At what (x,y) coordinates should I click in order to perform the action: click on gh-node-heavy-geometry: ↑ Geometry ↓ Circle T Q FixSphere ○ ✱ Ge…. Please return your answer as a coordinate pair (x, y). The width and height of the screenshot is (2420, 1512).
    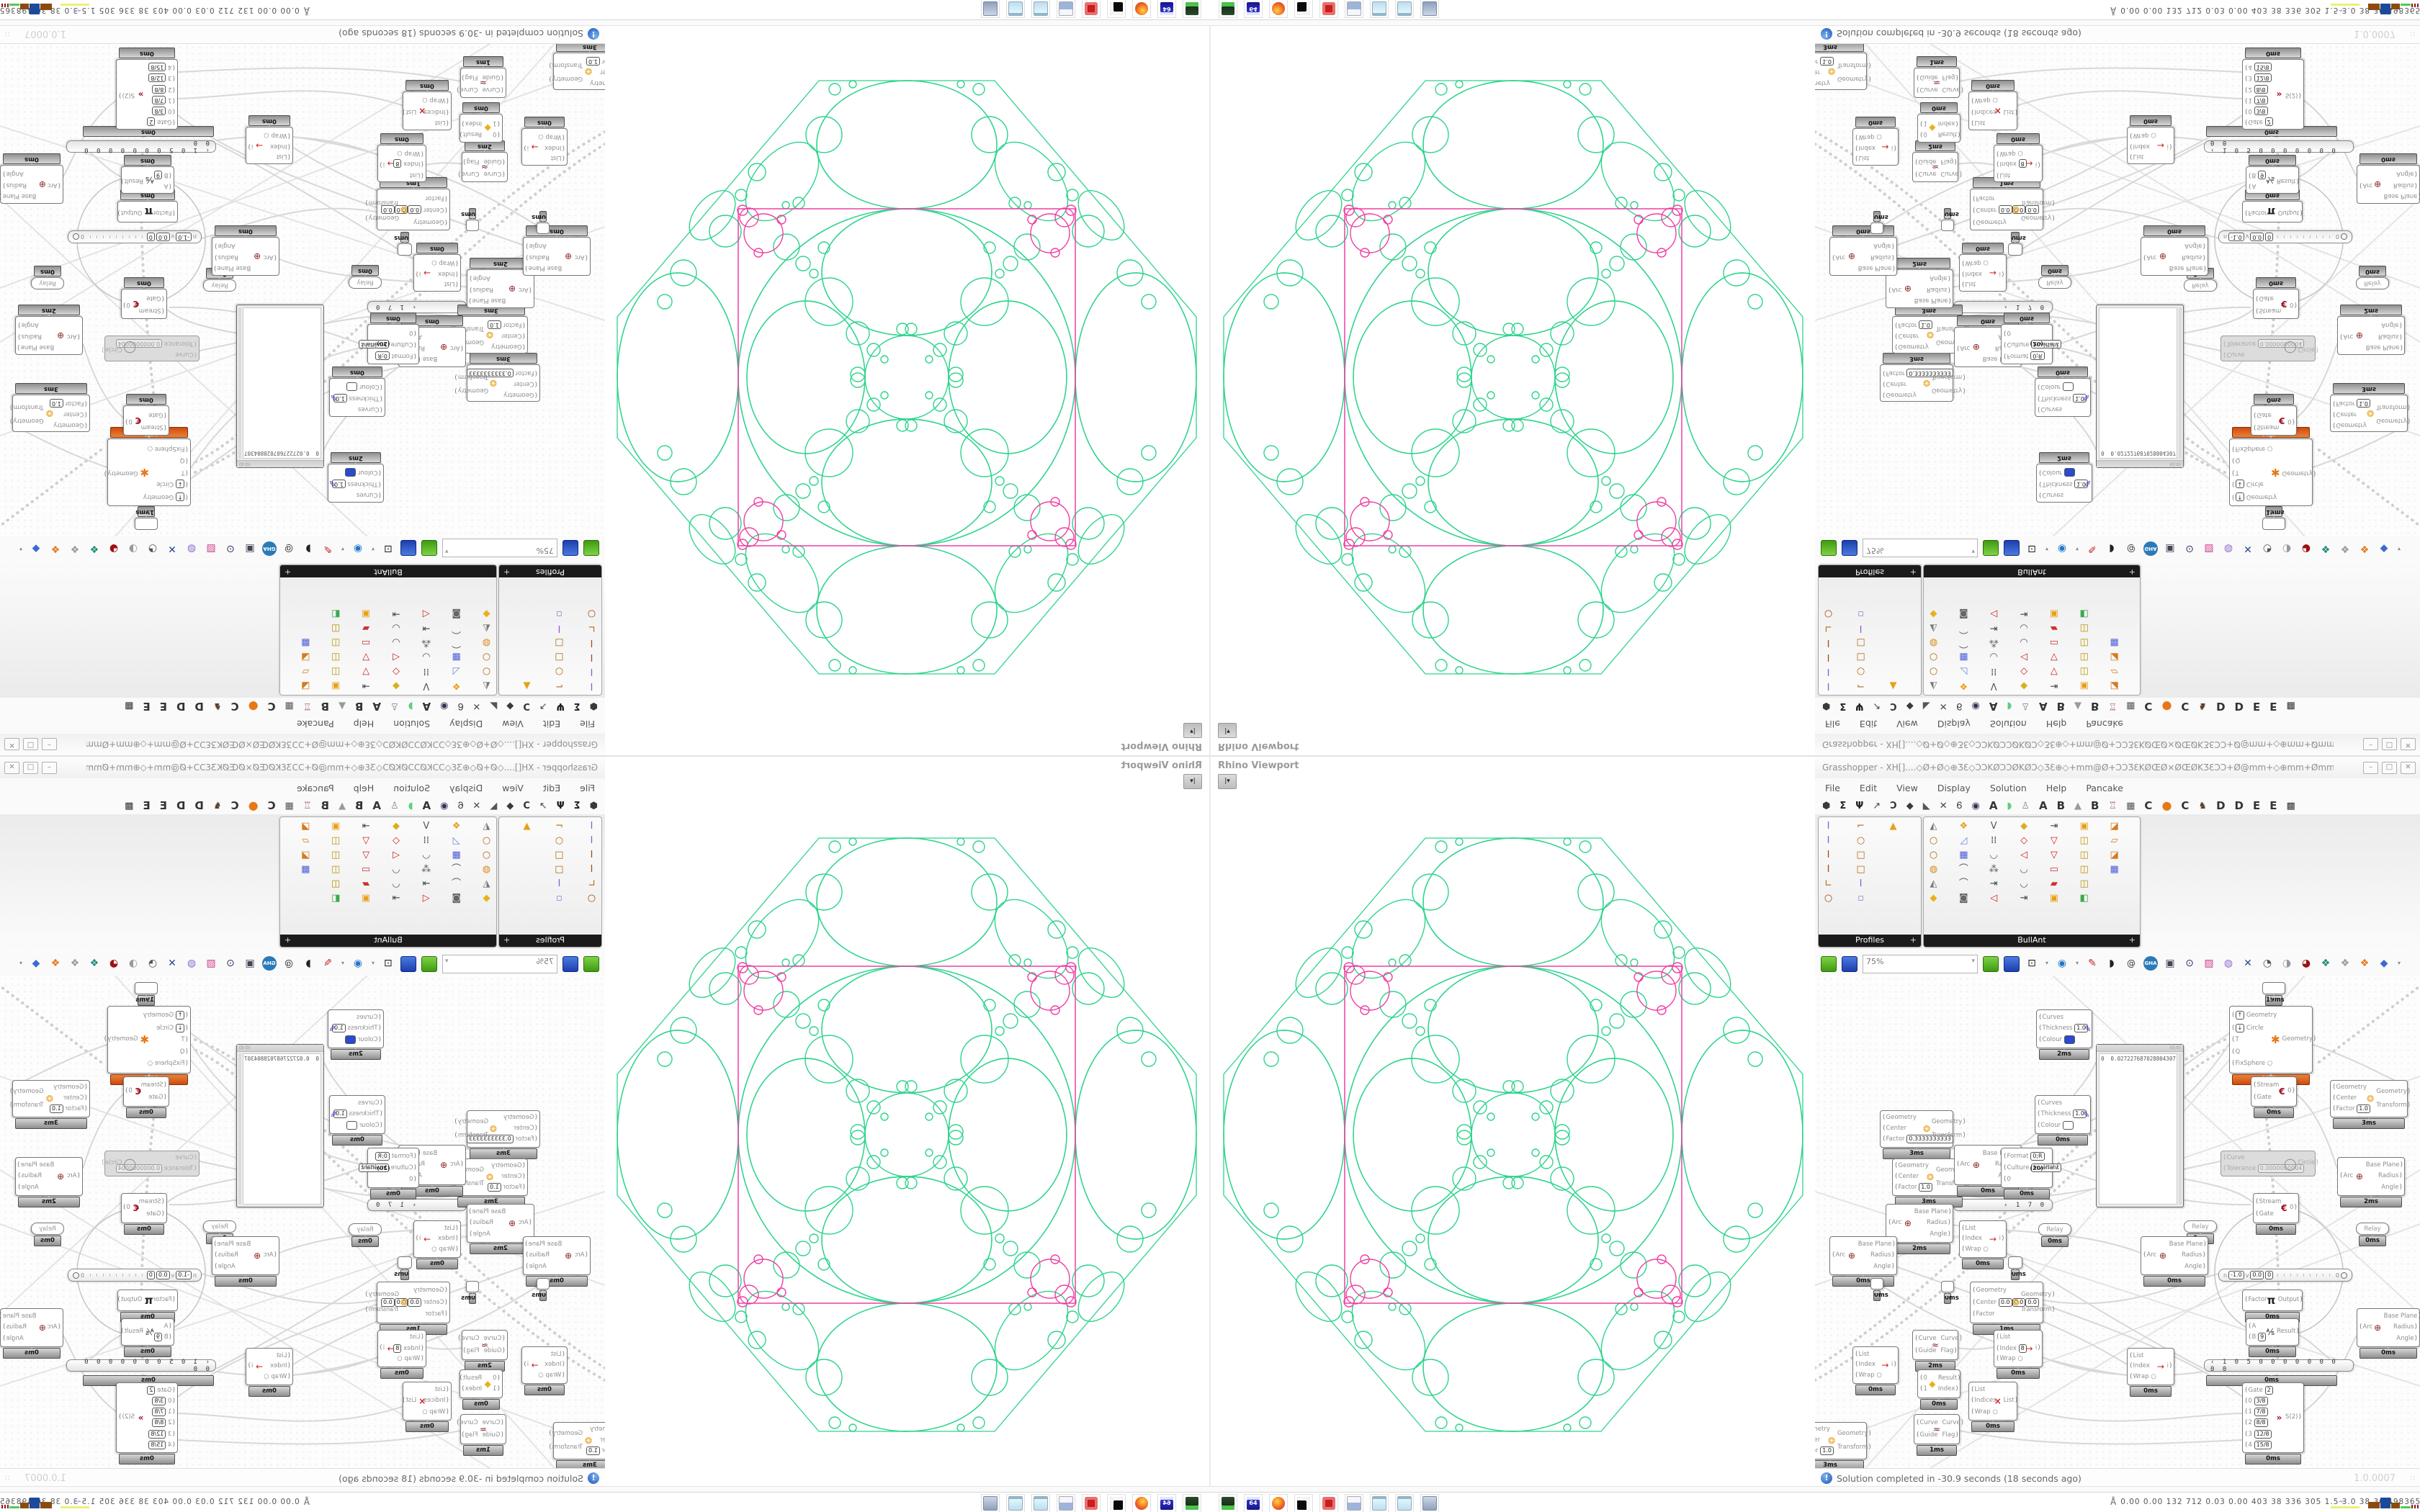
    Looking at the image, I should click on (2271, 1045).